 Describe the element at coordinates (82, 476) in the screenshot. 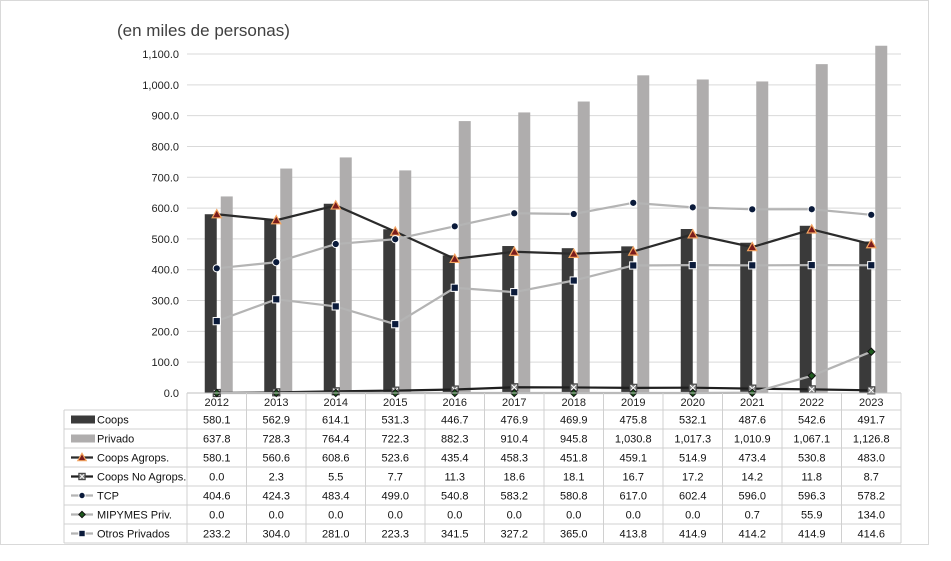

I see `legend-key-marker-coops-no-agrops--cross` at that location.